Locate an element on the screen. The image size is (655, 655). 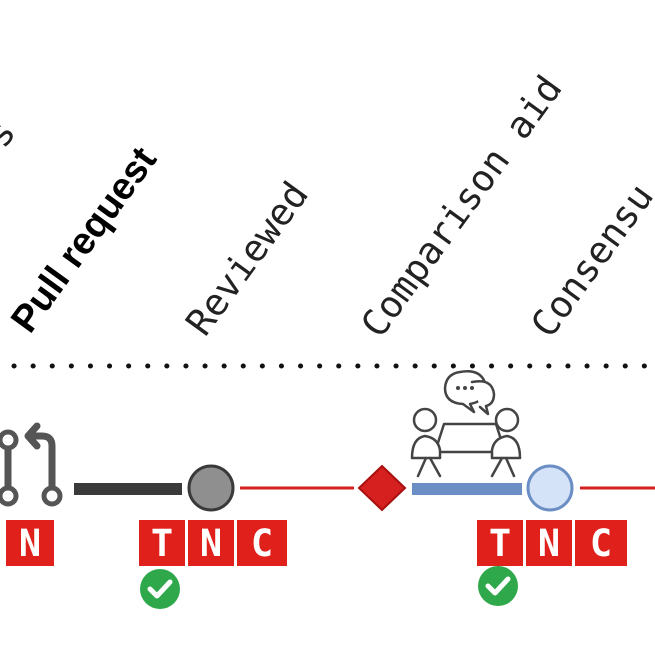
dark-connector-bar is located at coordinates (128, 489).